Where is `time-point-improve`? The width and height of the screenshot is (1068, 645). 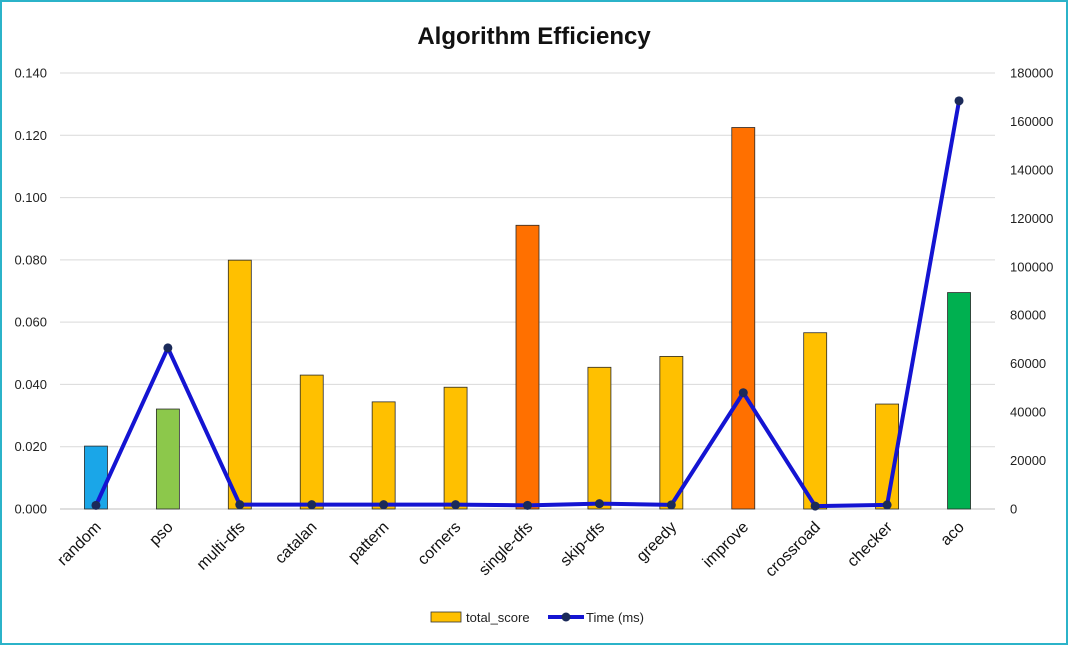 time-point-improve is located at coordinates (743, 393).